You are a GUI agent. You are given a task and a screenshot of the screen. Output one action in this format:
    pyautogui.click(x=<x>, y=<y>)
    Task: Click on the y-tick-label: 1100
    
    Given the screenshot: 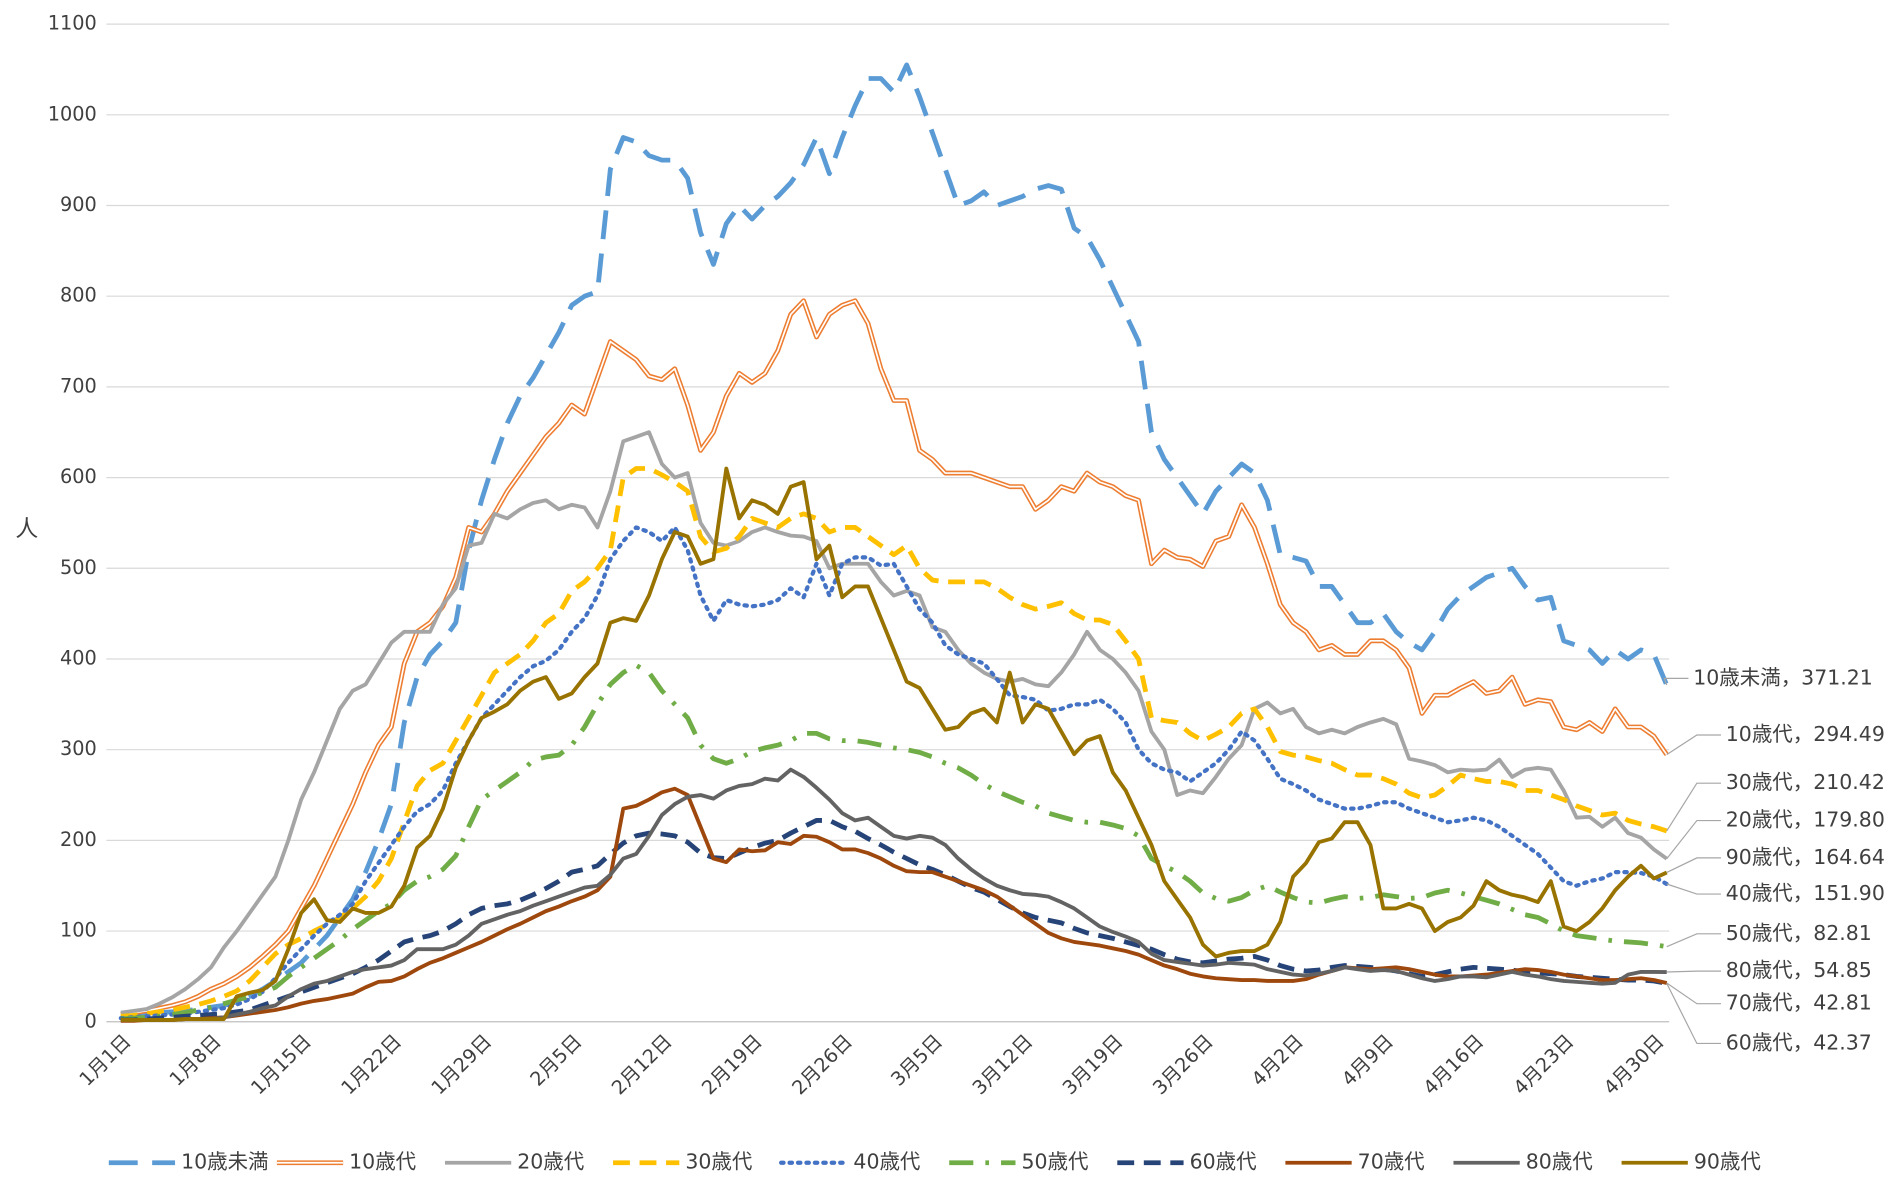 What is the action you would take?
    pyautogui.click(x=72, y=23)
    